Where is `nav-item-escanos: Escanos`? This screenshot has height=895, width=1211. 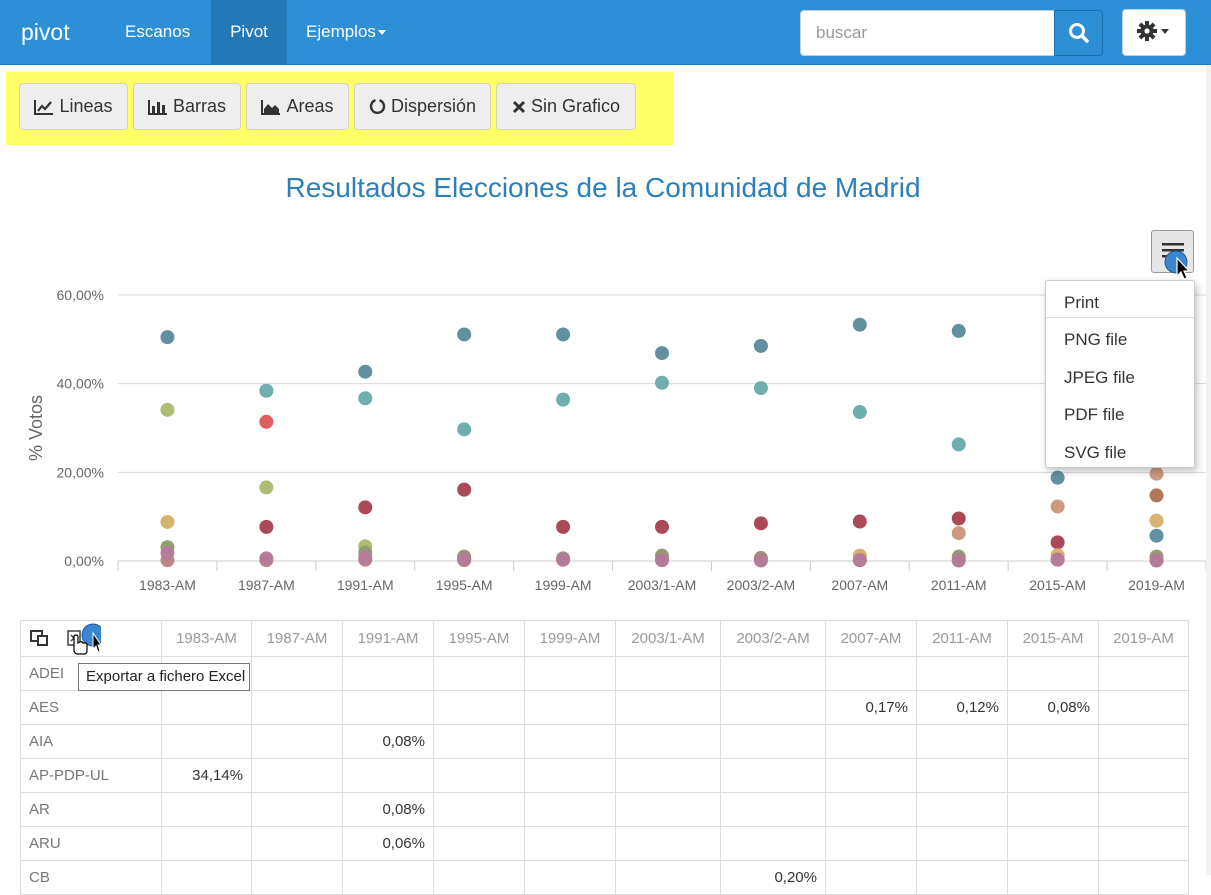 nav-item-escanos: Escanos is located at coordinates (158, 31).